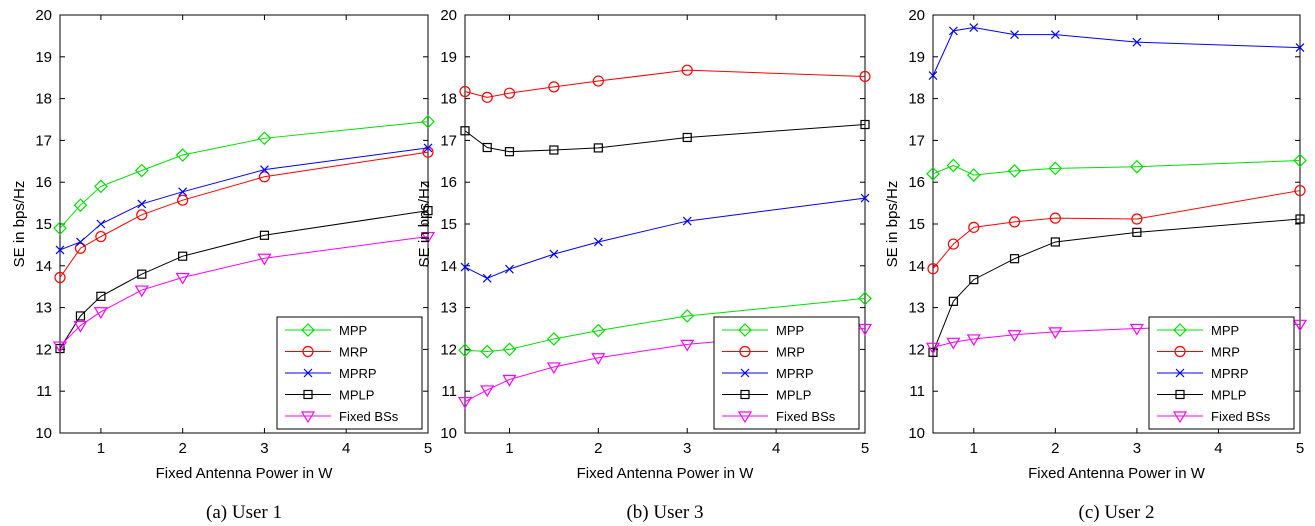 The image size is (1315, 526). I want to click on series-mprp, so click(1116, 52).